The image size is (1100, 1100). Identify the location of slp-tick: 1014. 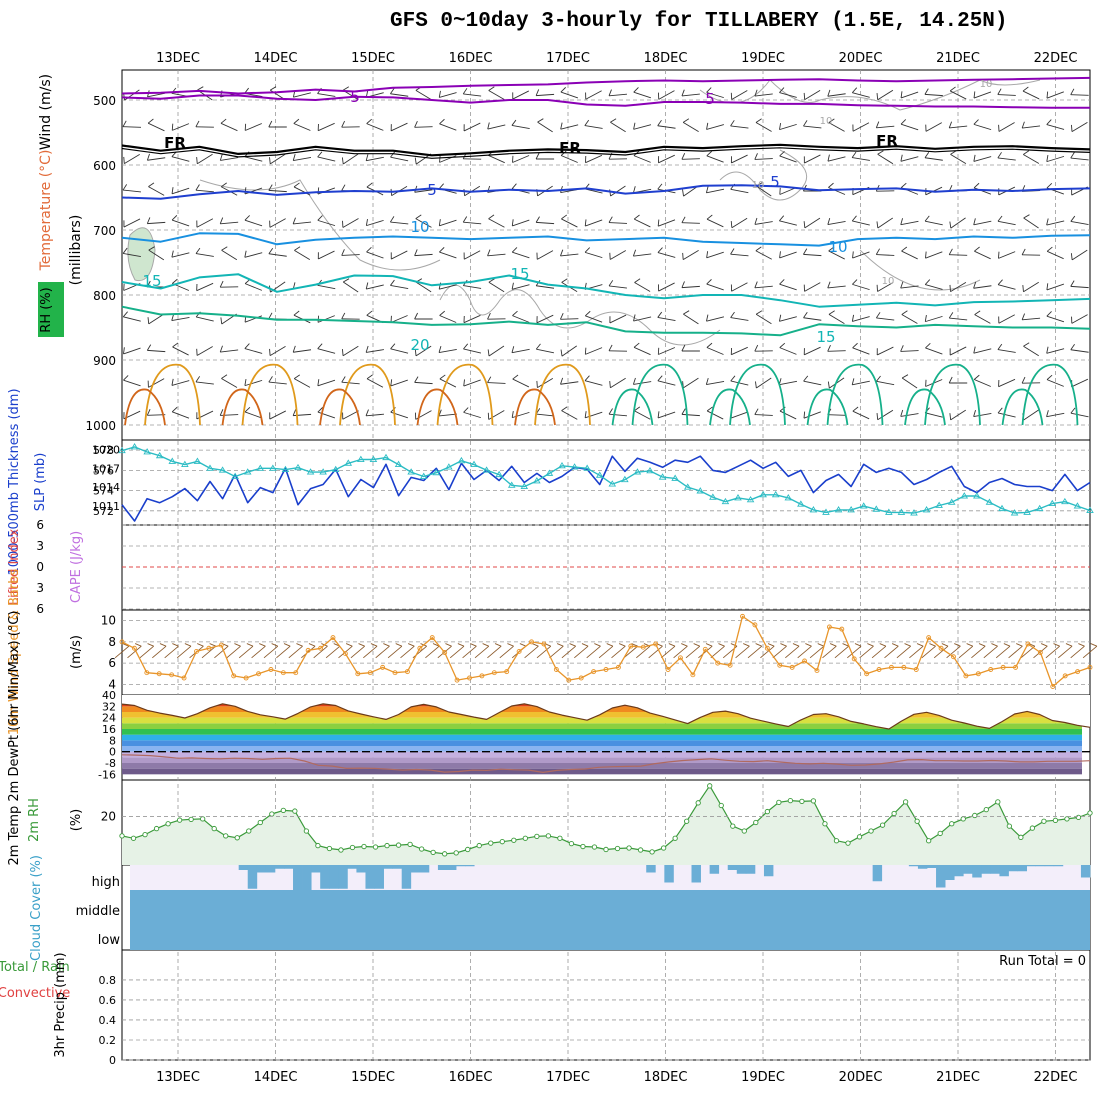
(106, 487).